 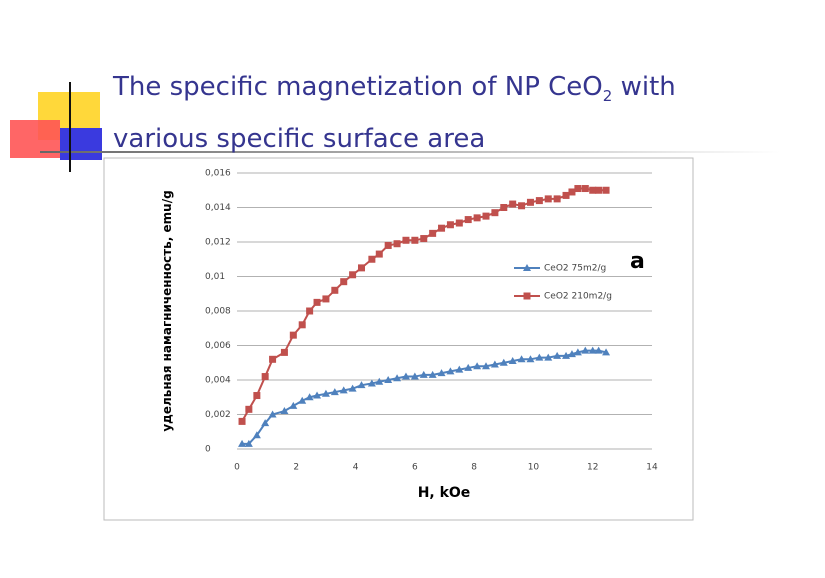 I want to click on title-text: The specific magnetization of NP CeO, so click(x=358, y=87).